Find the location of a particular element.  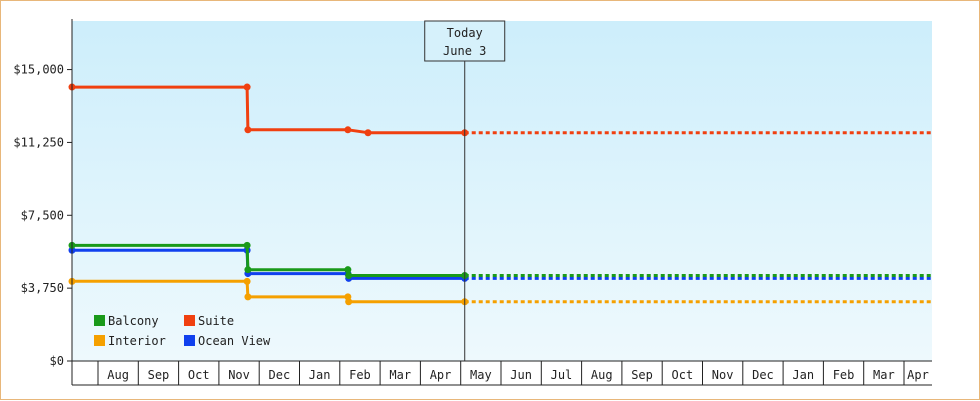

legend-label: Balcony is located at coordinates (133, 321).